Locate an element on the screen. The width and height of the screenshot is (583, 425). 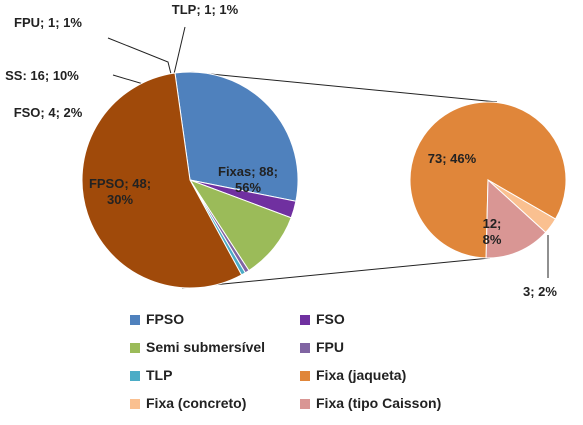
data-label: FPSO; 48; 30% is located at coordinates (120, 191).